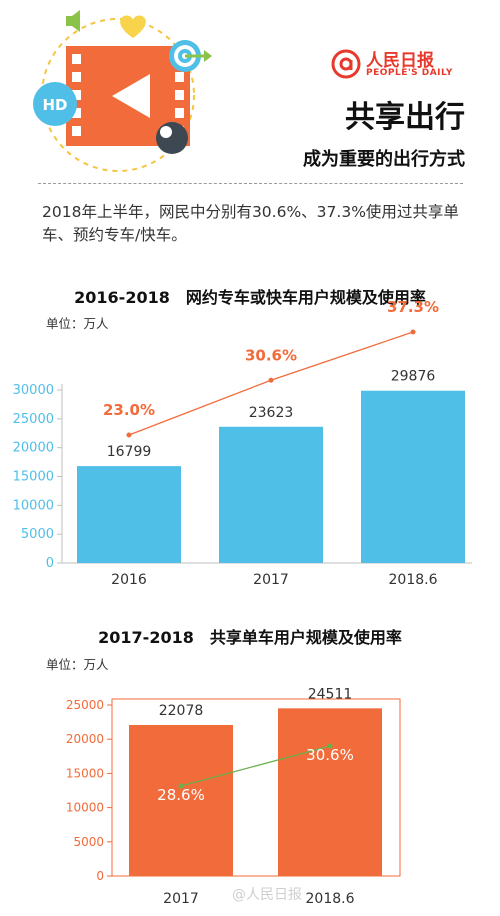  I want to click on chart2-y-tick-label: 5000, so click(88, 842).